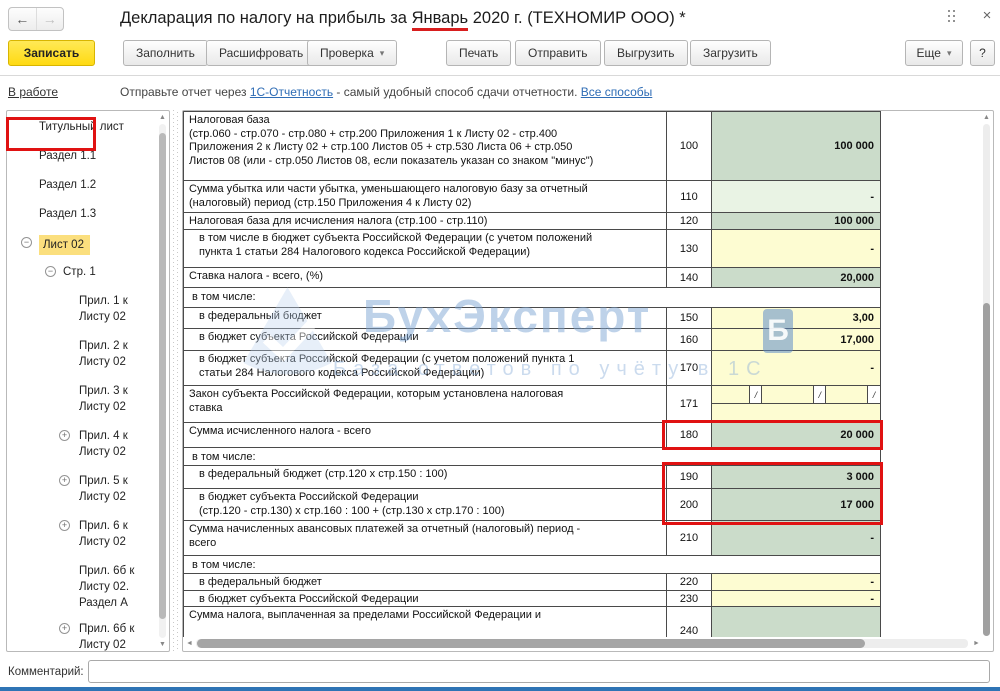  I want to click on table-row-140: Ставка налога - всего, (%) 140 20,000, so click(532, 278).